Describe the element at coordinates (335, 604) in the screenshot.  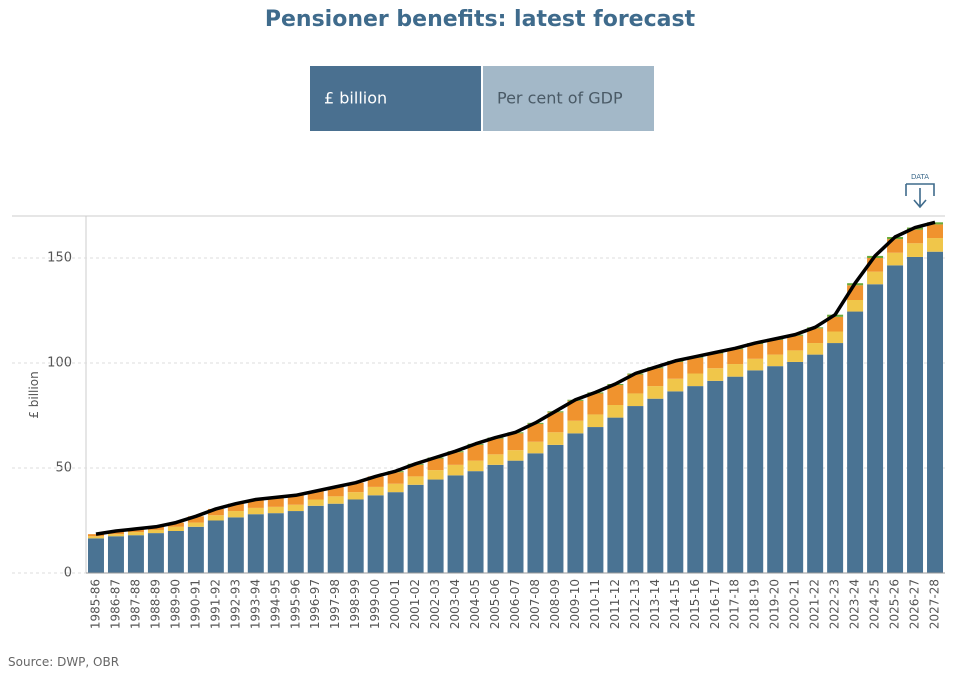
I see `x-tick-label: 1997-98` at that location.